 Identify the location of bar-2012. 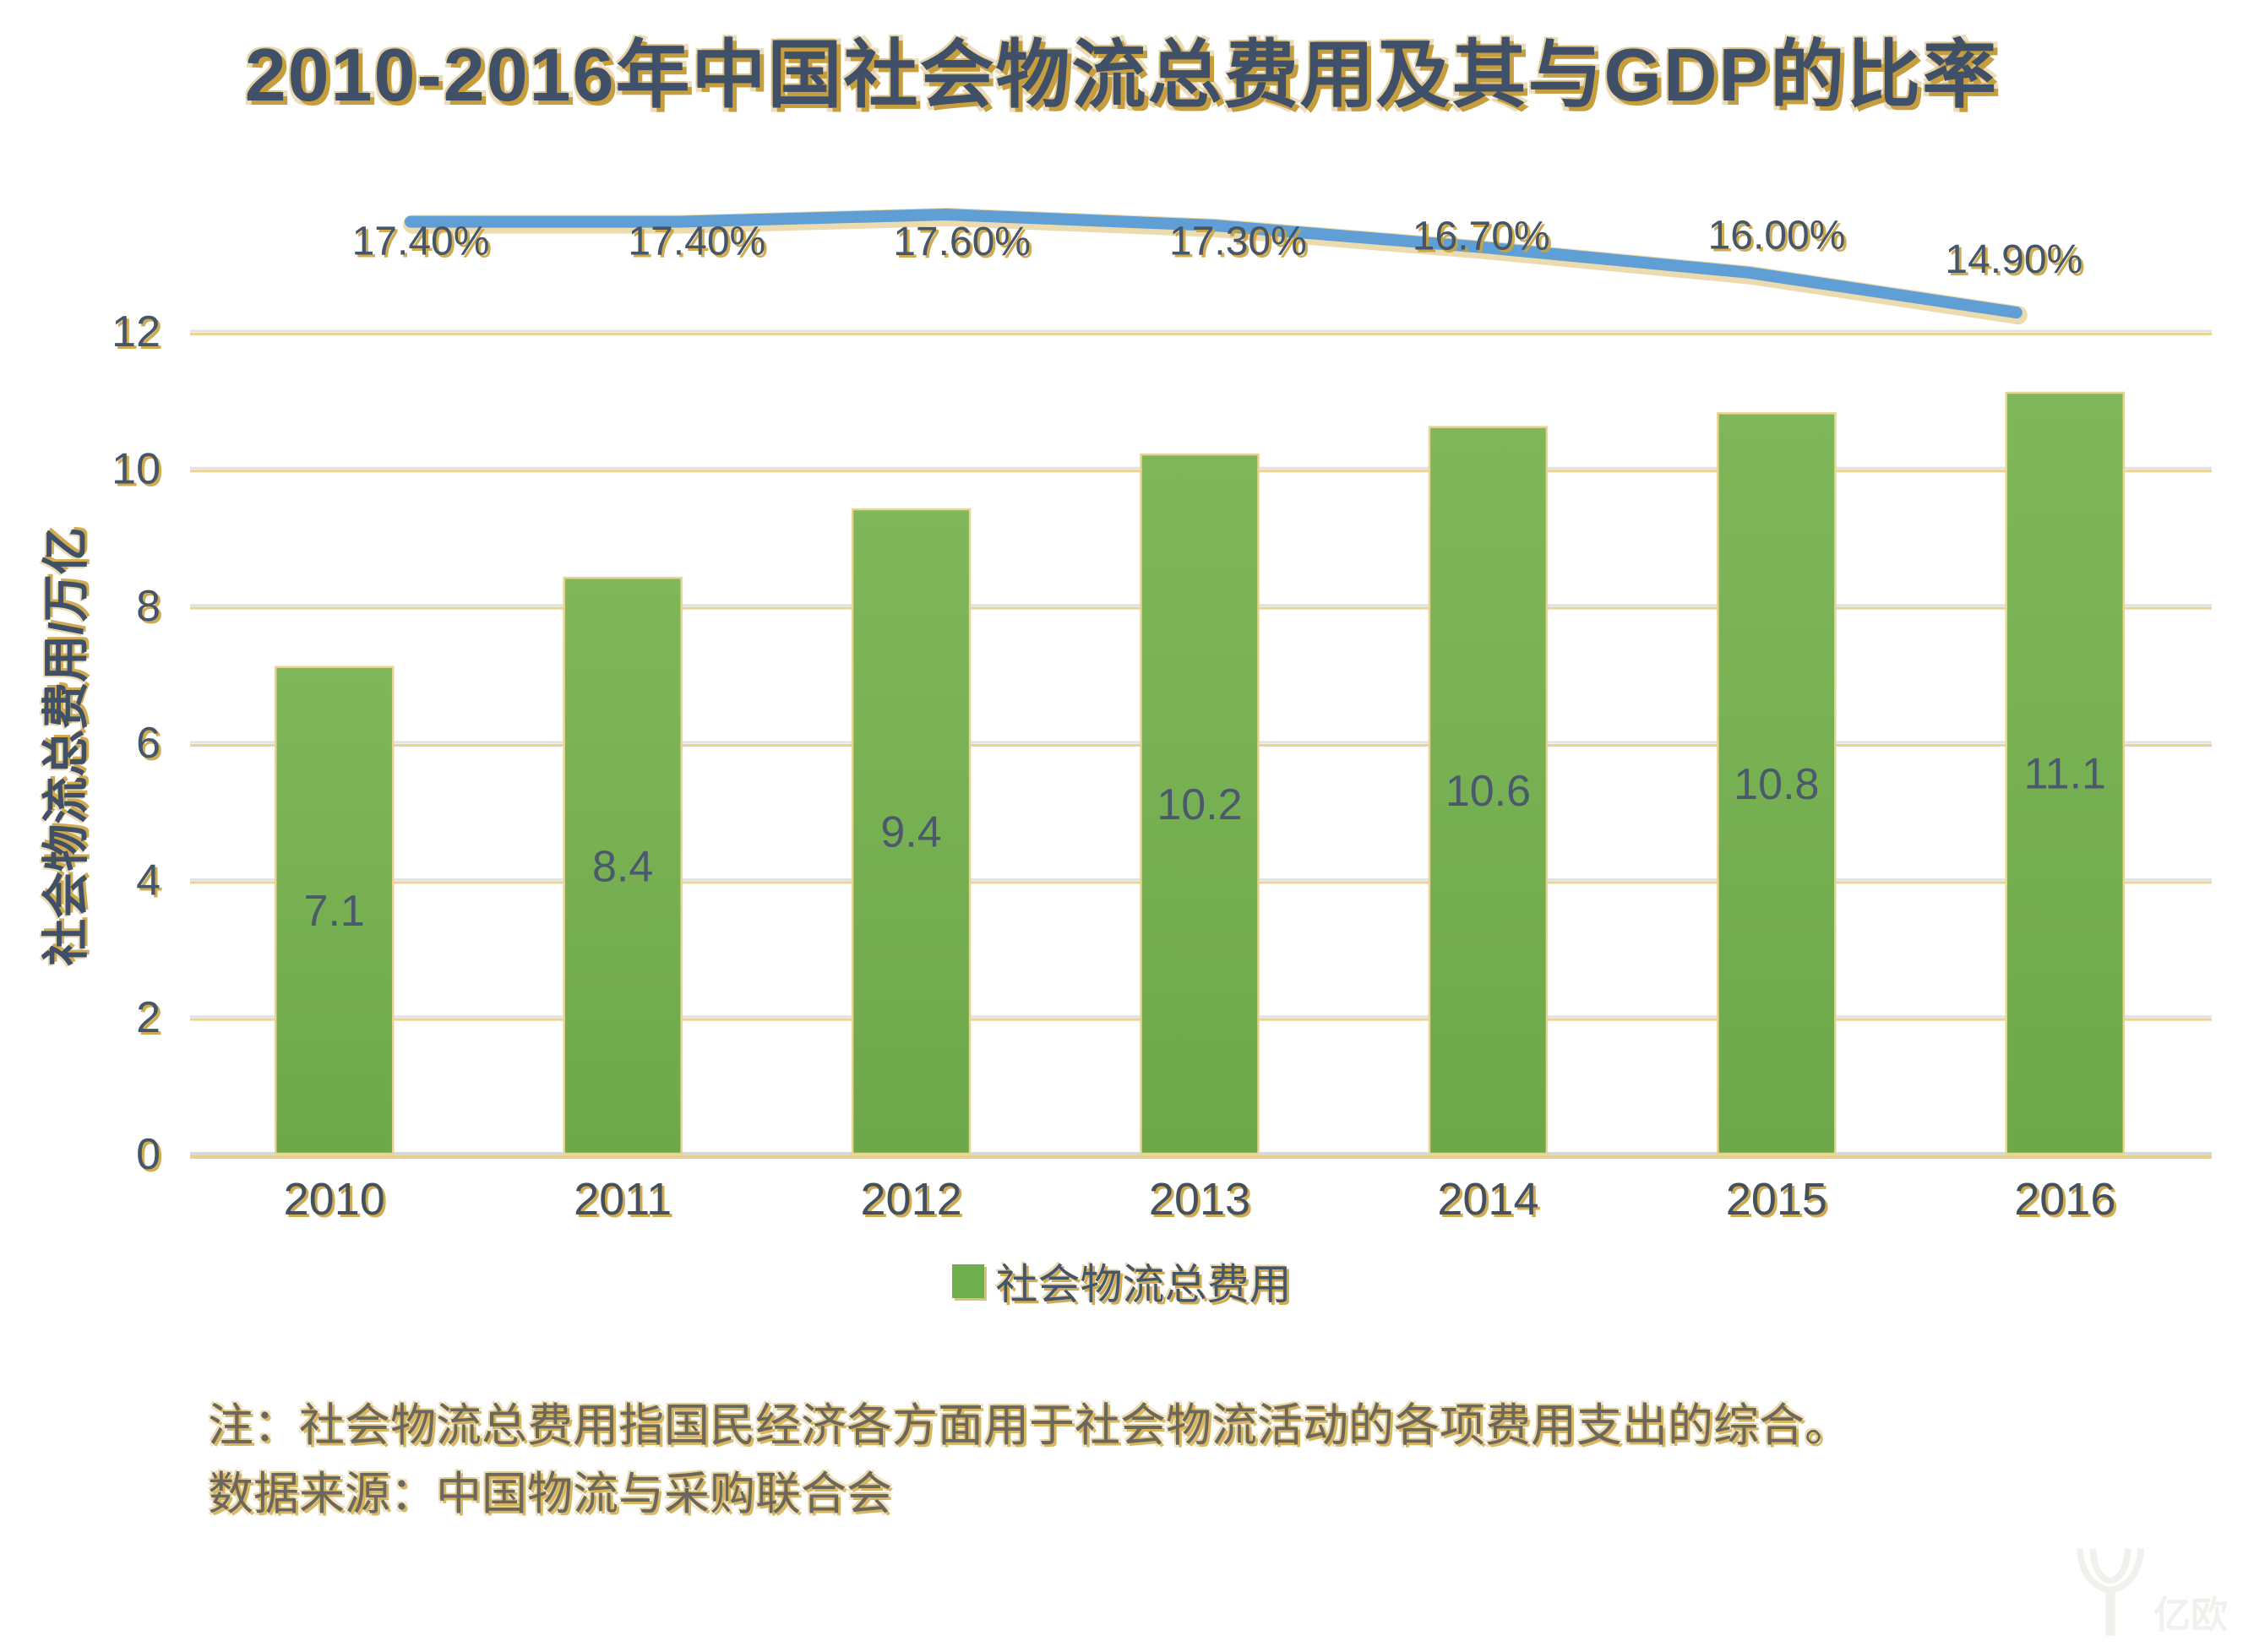
(911, 831).